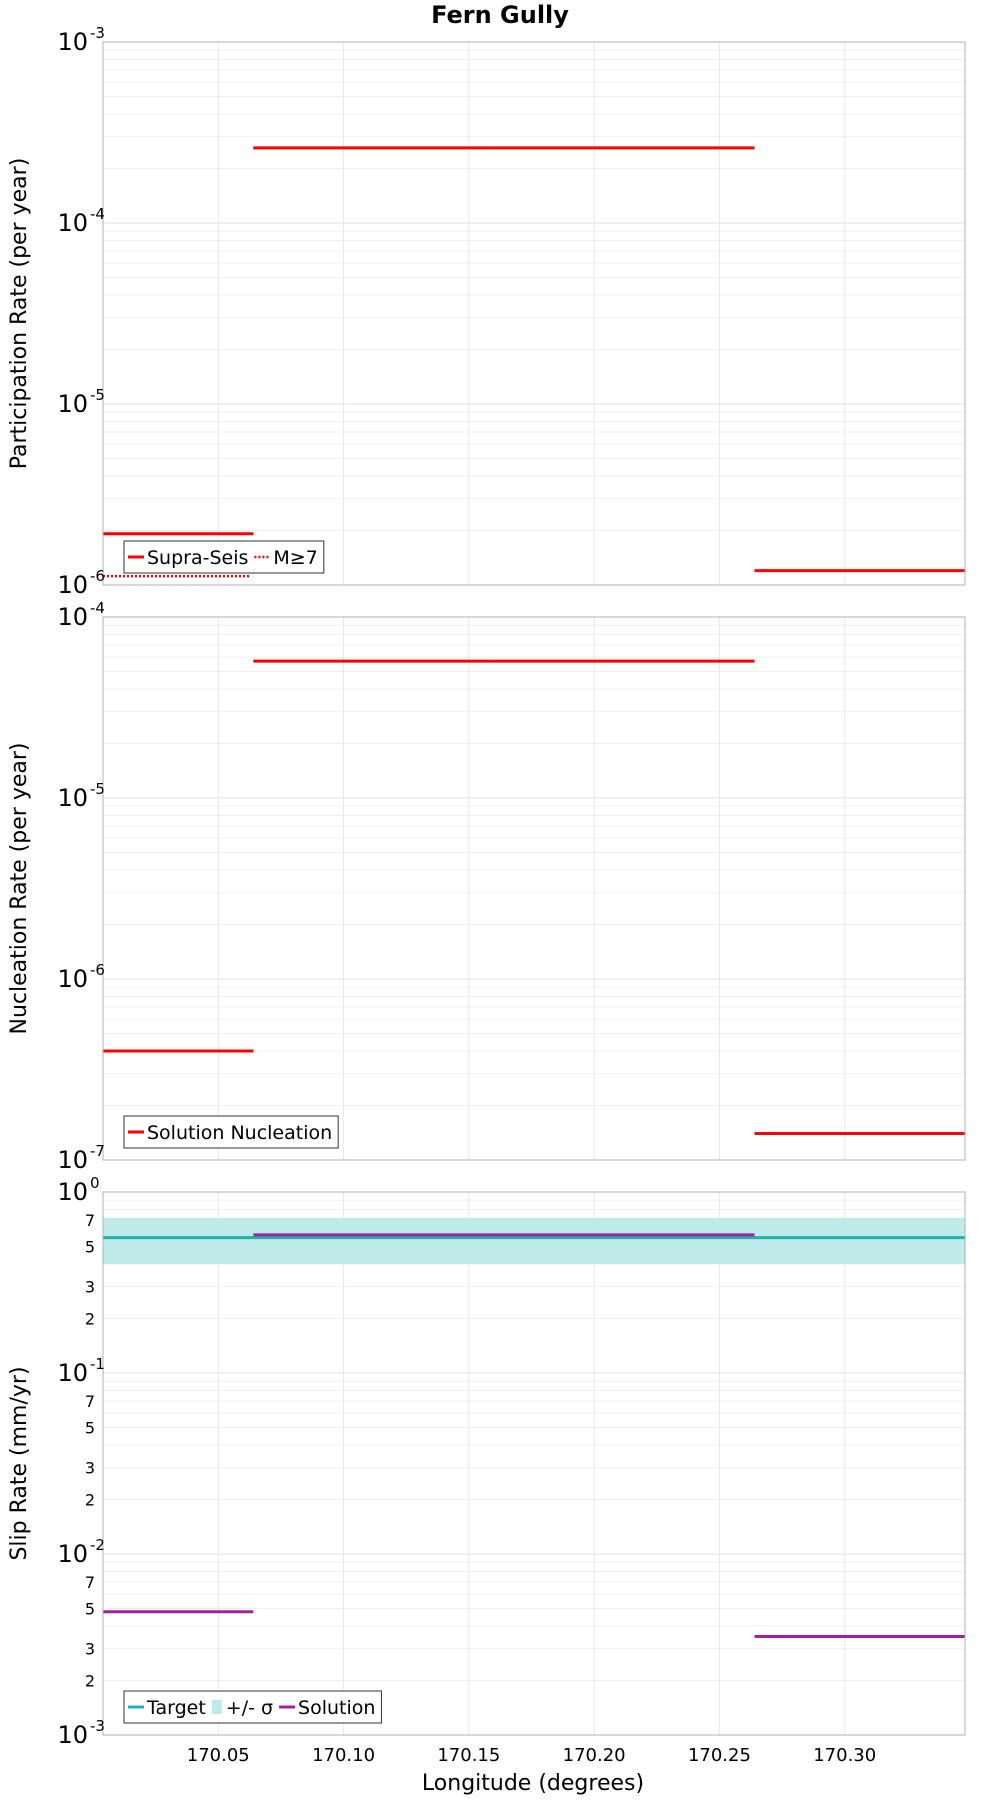 This screenshot has width=1000, height=1800. Describe the element at coordinates (534, 1241) in the screenshot. I see `sigma-band` at that location.